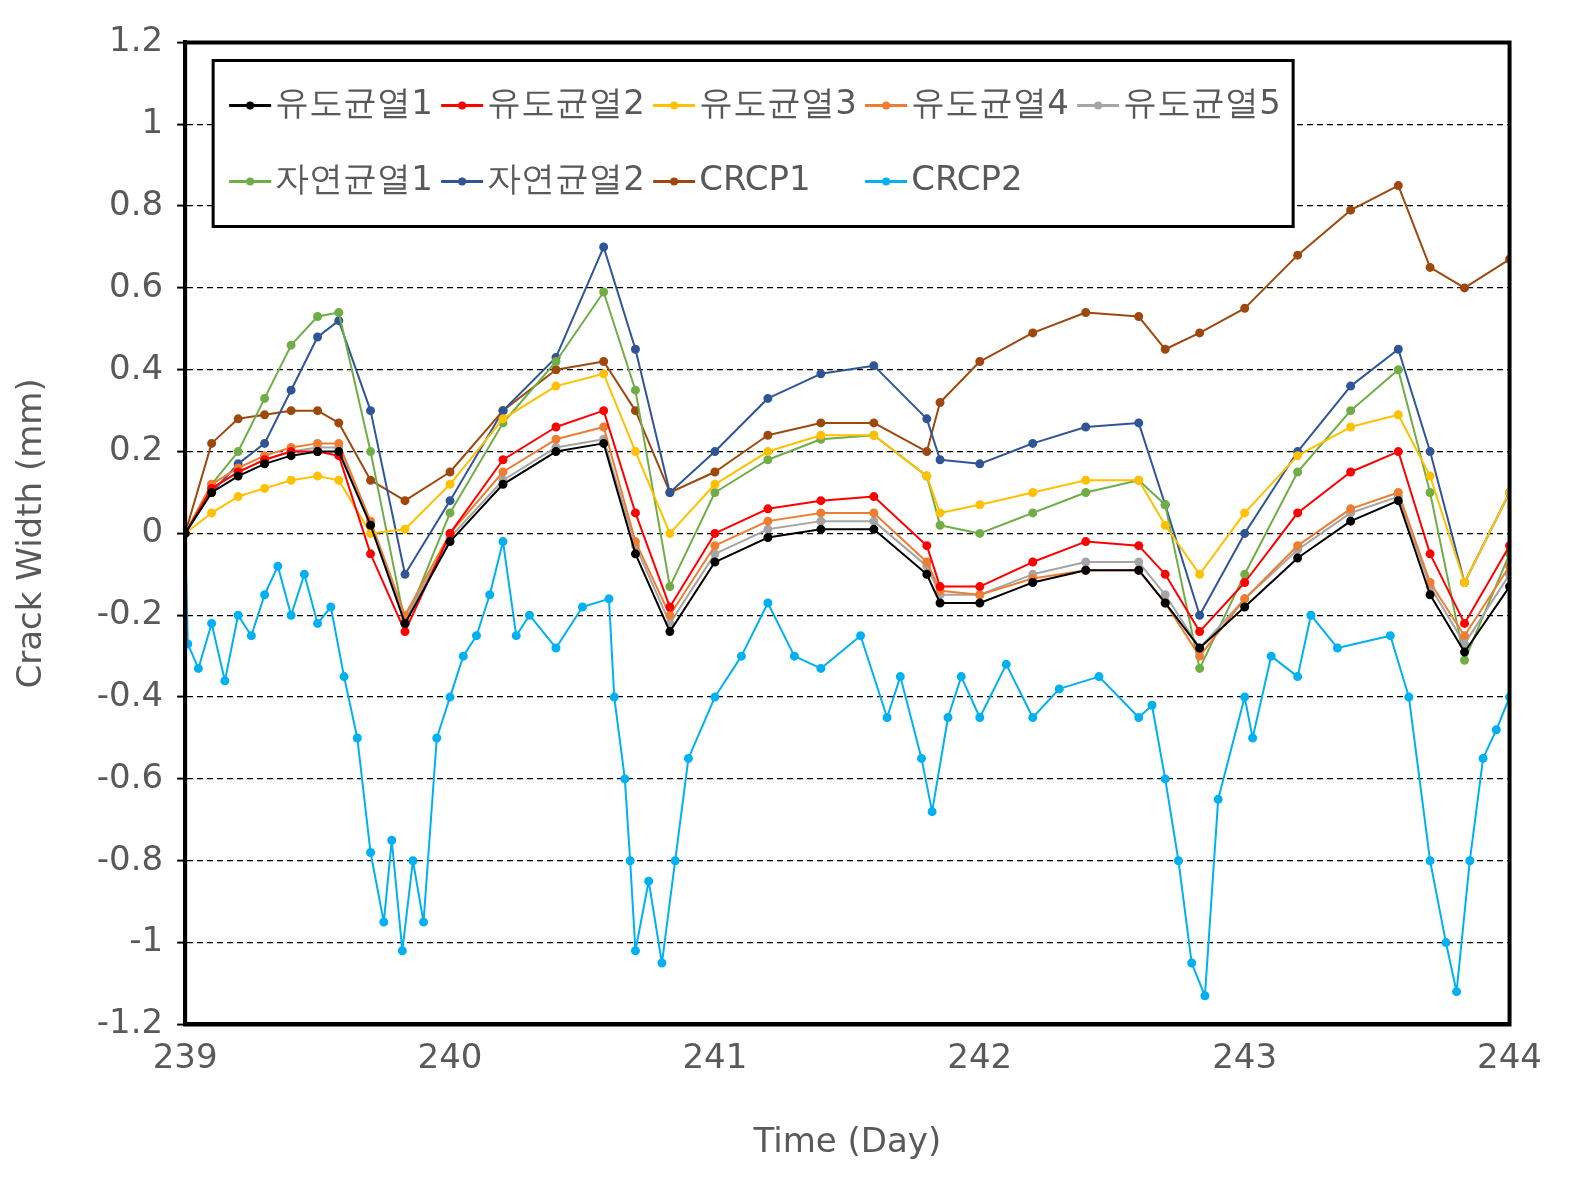 The height and width of the screenshot is (1181, 1581). What do you see at coordinates (755, 178) in the screenshot?
I see `legend-label: CRCP1` at bounding box center [755, 178].